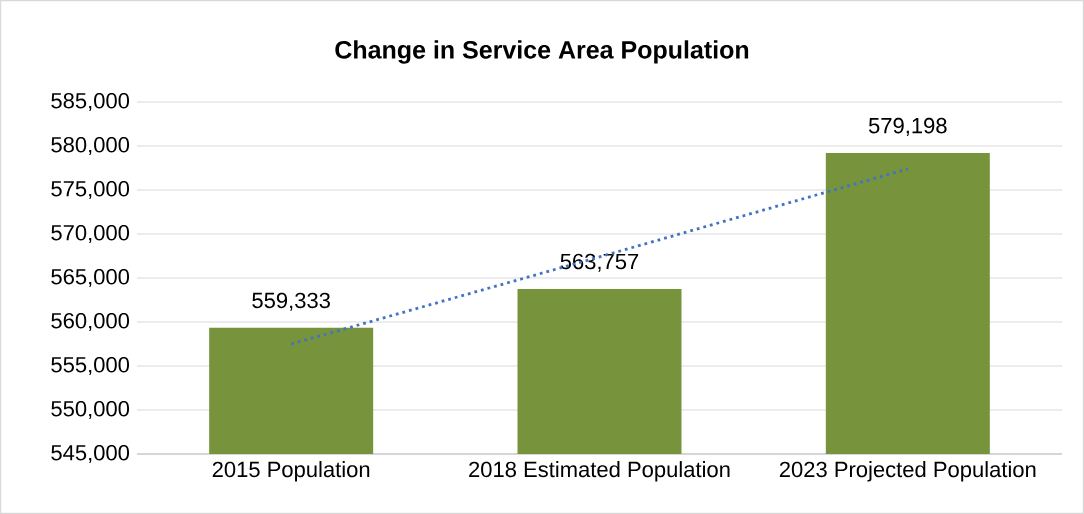 This screenshot has height=514, width=1084. What do you see at coordinates (90, 234) in the screenshot?
I see `y-tick-label: 570,000` at bounding box center [90, 234].